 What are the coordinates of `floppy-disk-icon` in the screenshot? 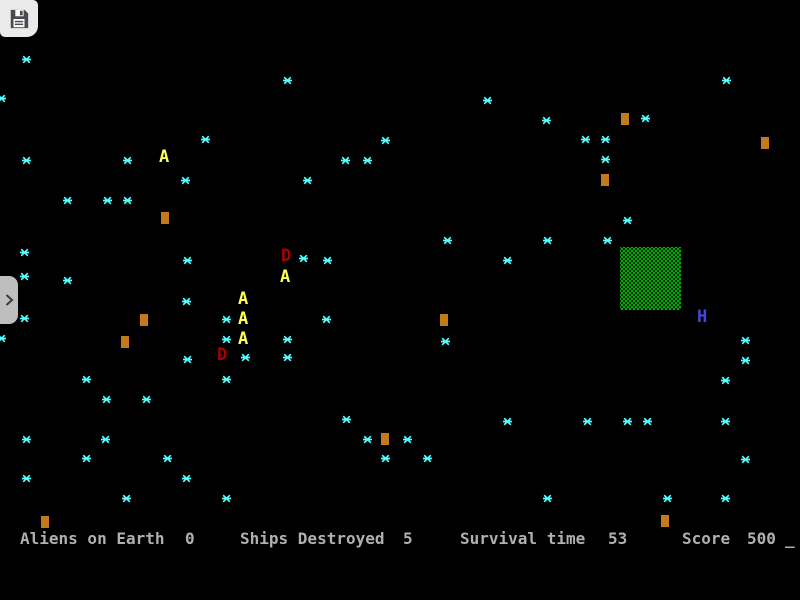 It's located at (19, 19).